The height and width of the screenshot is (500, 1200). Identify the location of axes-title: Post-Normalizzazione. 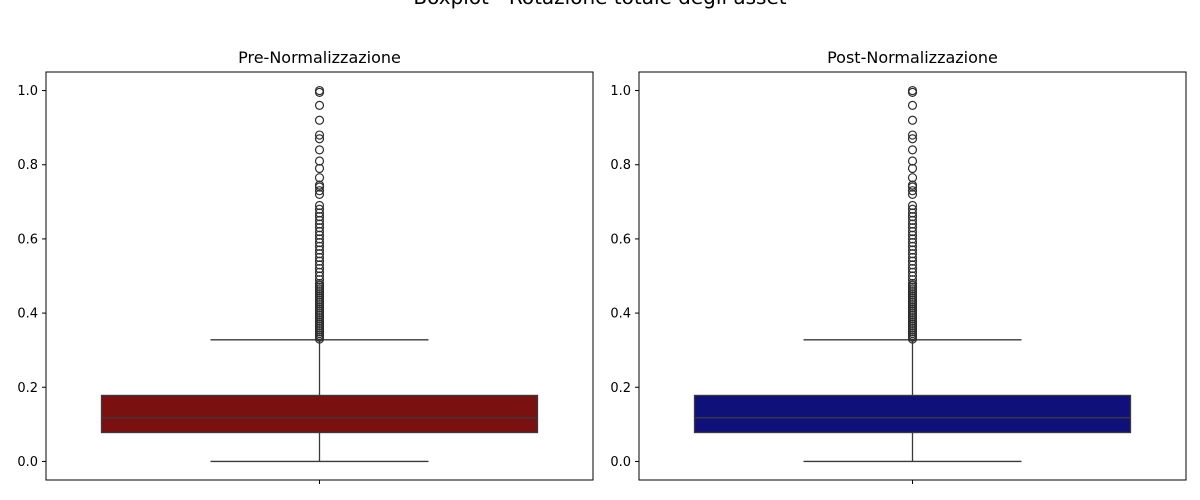
(912, 57).